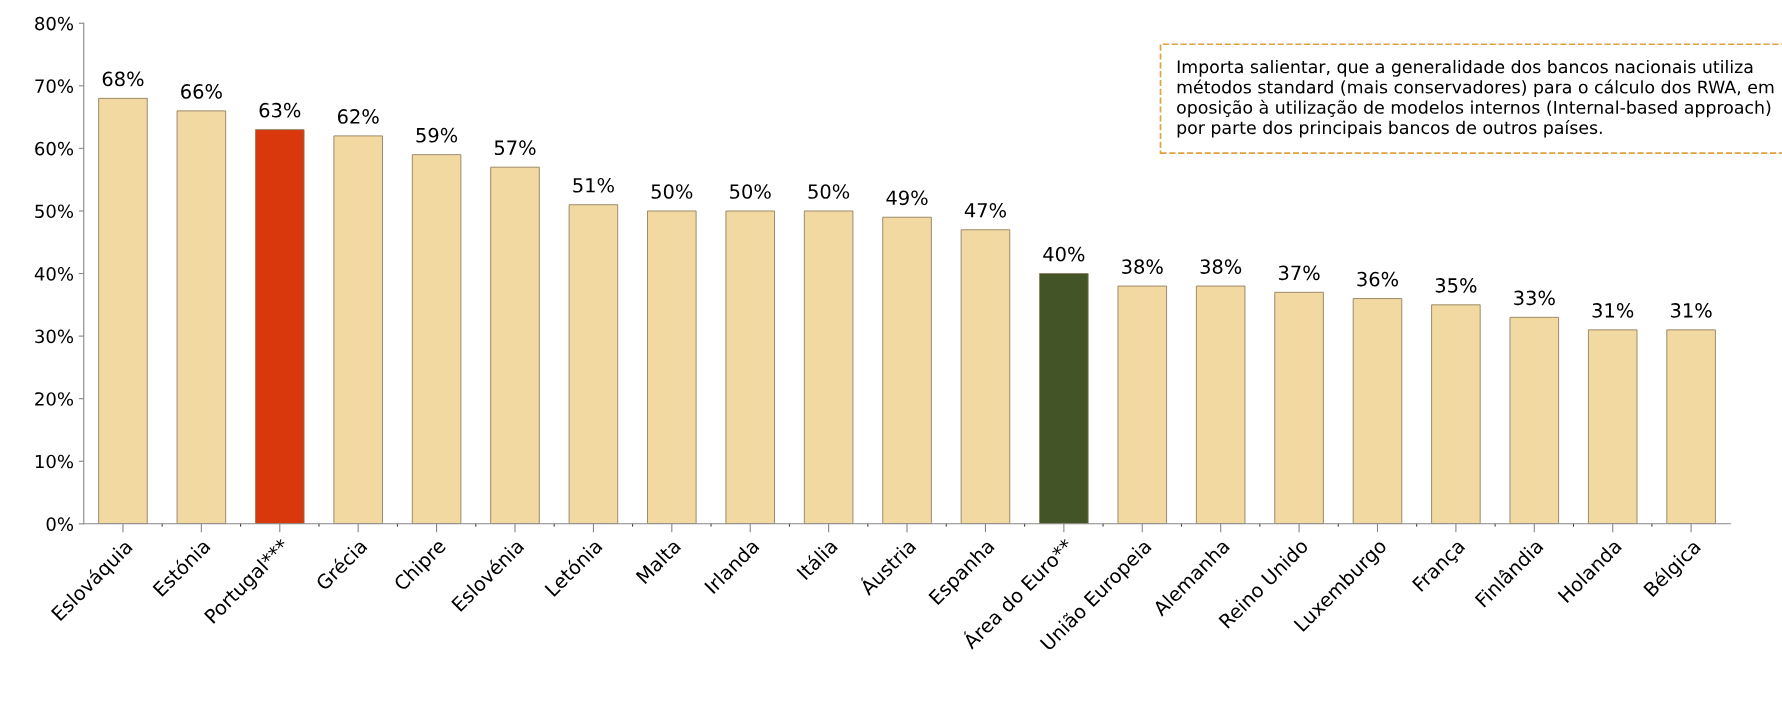 The image size is (1782, 705). I want to click on data-label: 51%, so click(593, 185).